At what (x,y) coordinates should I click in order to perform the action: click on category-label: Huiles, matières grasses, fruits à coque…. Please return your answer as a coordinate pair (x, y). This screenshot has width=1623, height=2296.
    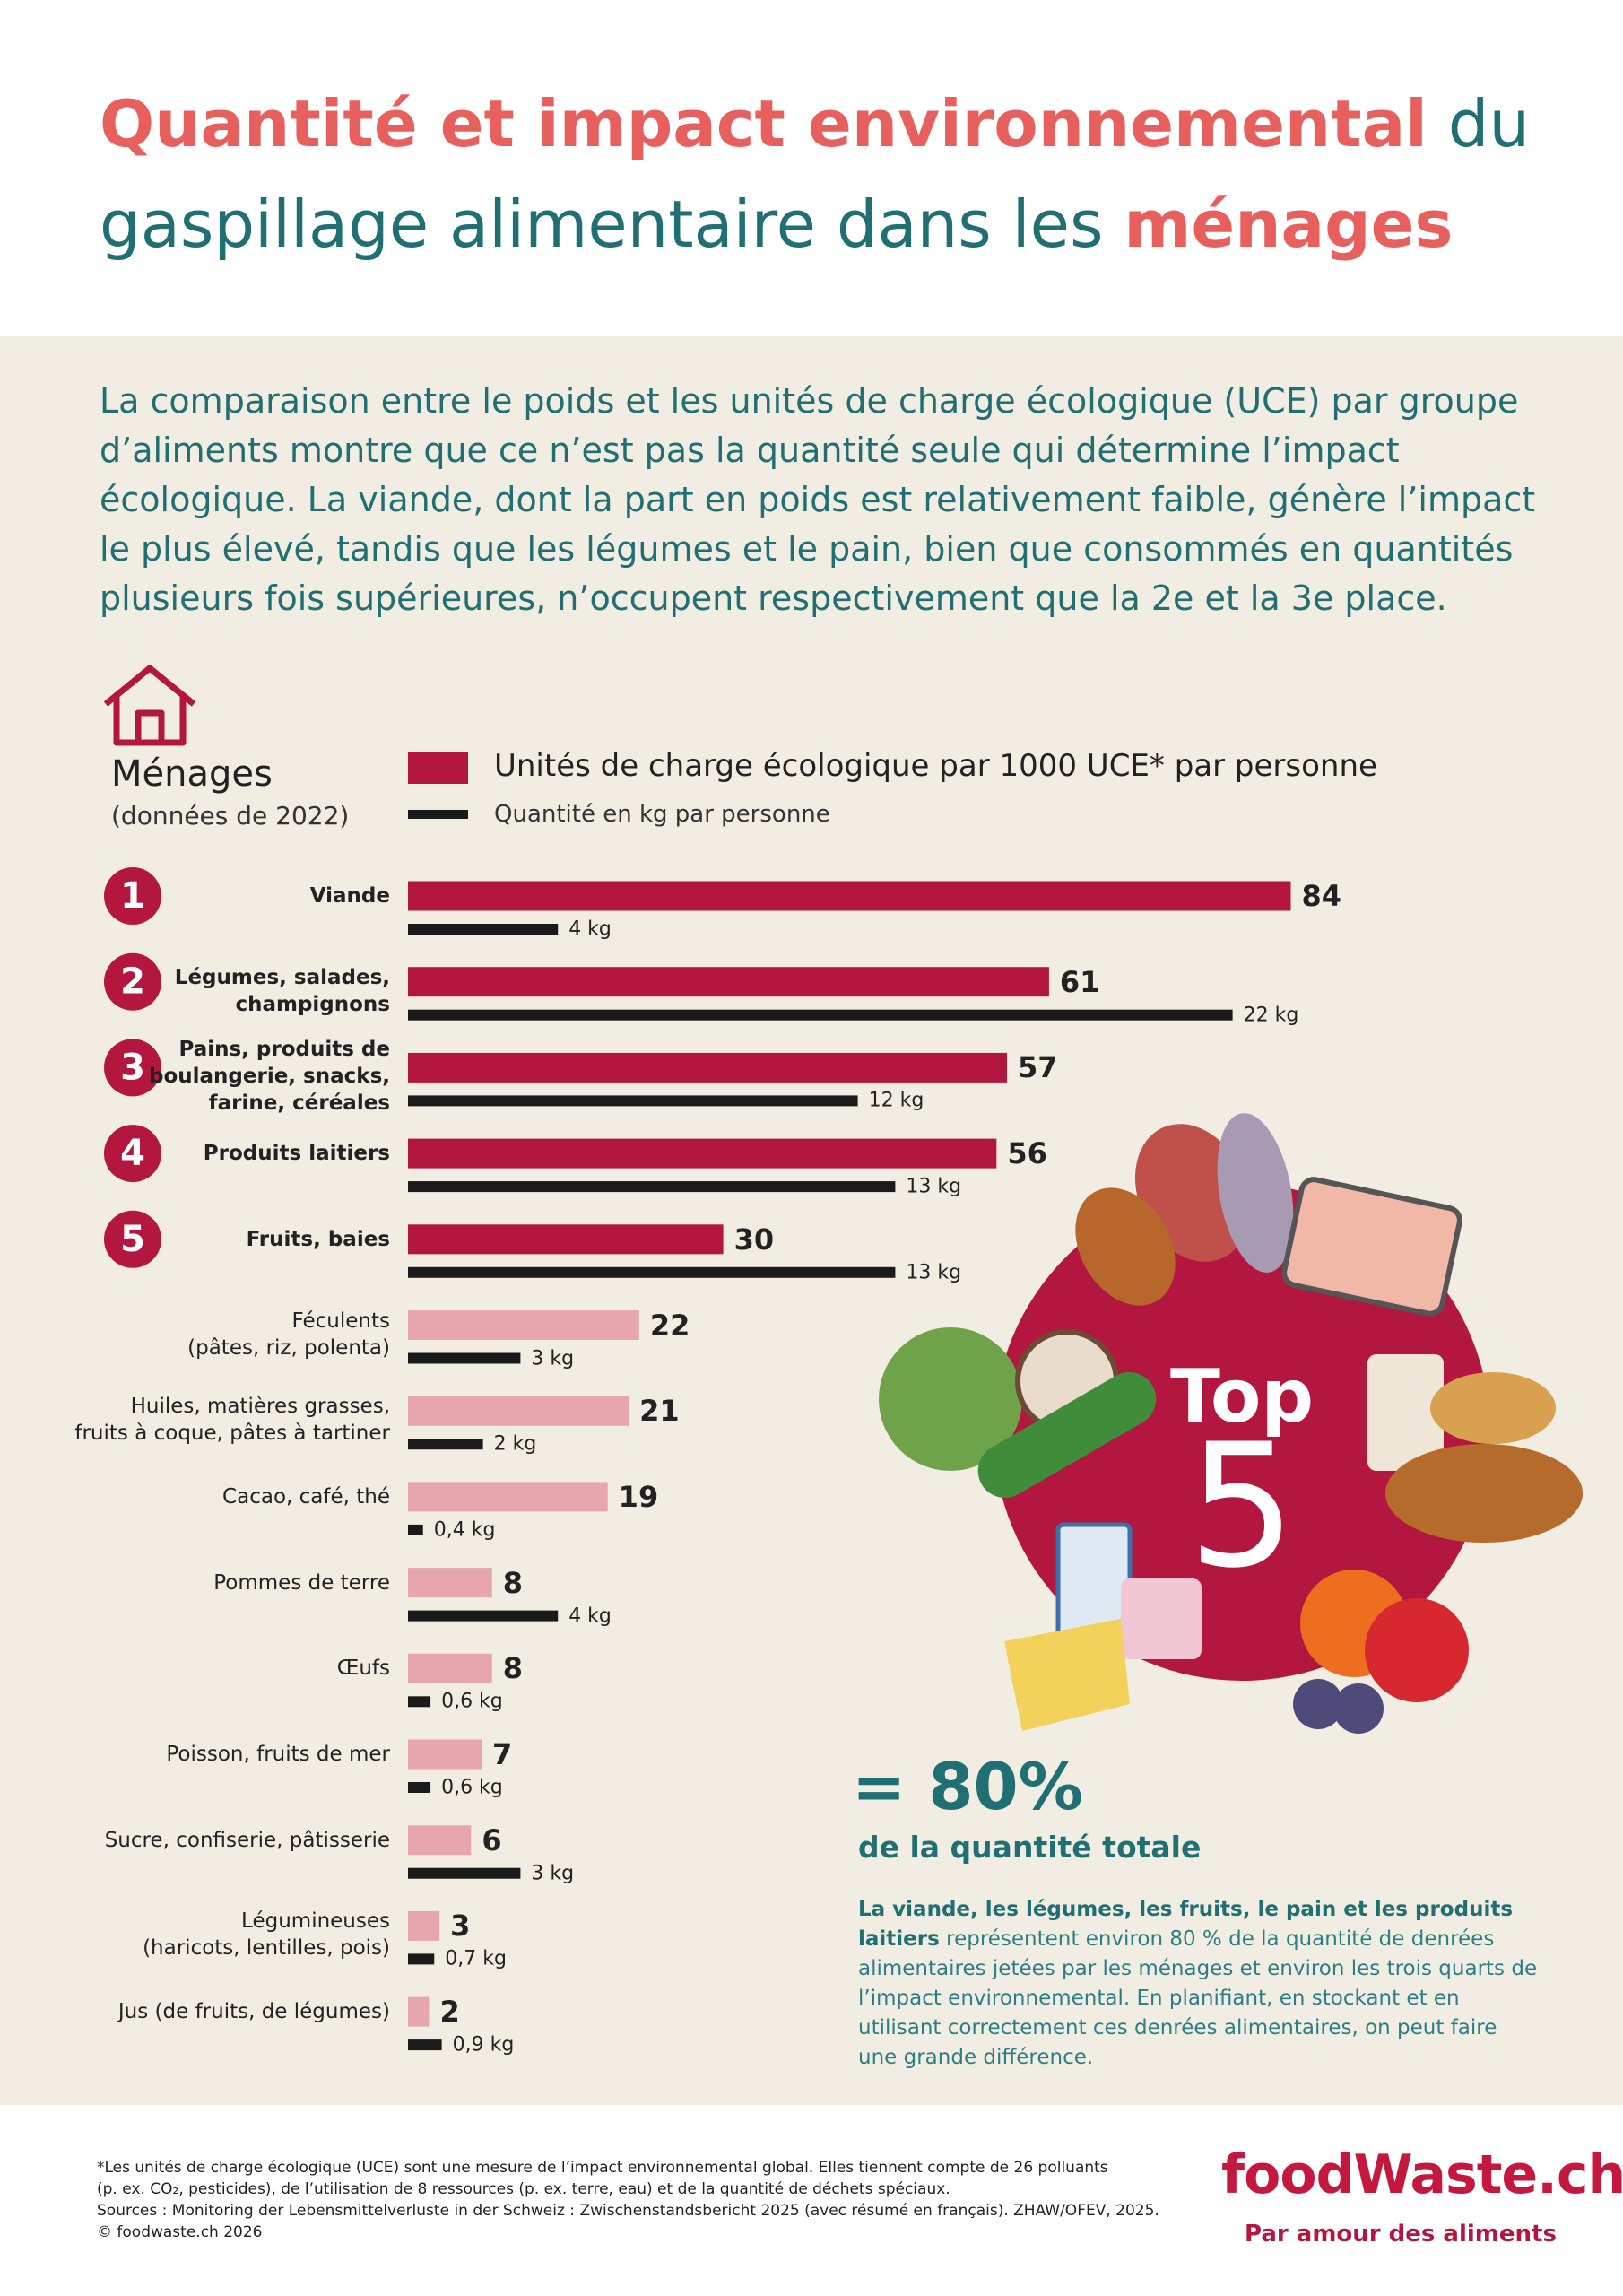
    Looking at the image, I should click on (232, 1420).